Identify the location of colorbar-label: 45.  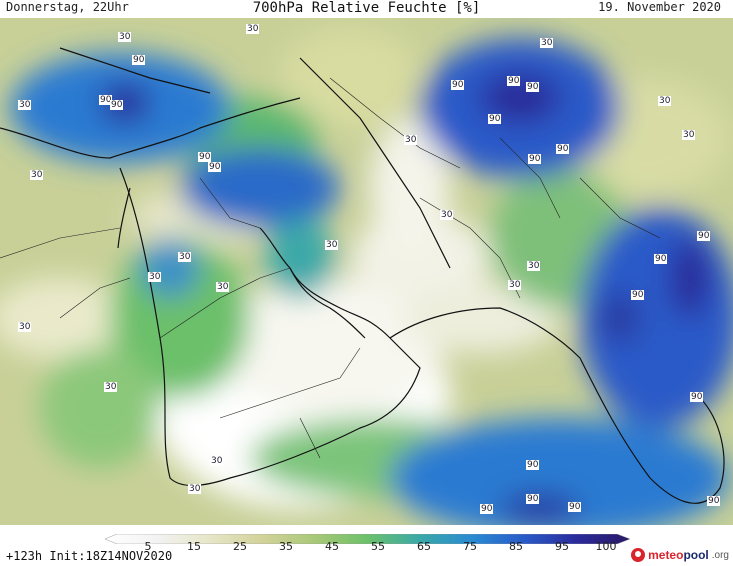
(332, 546).